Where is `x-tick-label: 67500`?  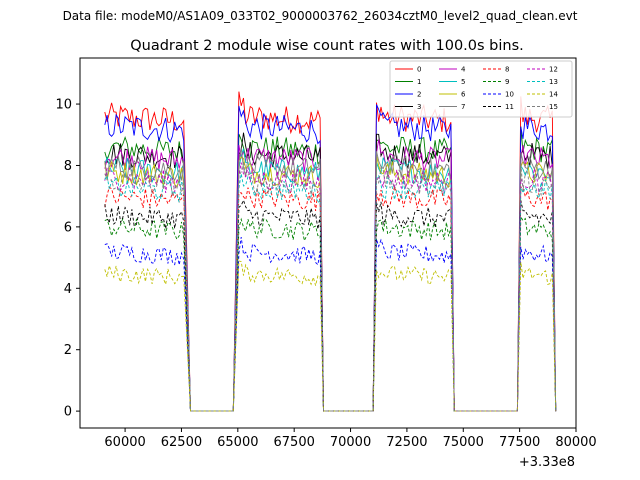
x-tick-label: 67500 is located at coordinates (294, 442).